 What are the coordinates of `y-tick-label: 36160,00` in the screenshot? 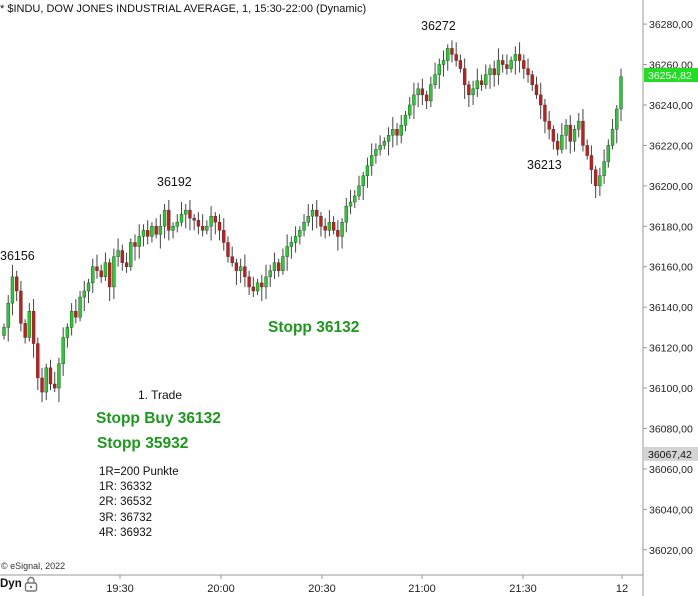 It's located at (671, 268).